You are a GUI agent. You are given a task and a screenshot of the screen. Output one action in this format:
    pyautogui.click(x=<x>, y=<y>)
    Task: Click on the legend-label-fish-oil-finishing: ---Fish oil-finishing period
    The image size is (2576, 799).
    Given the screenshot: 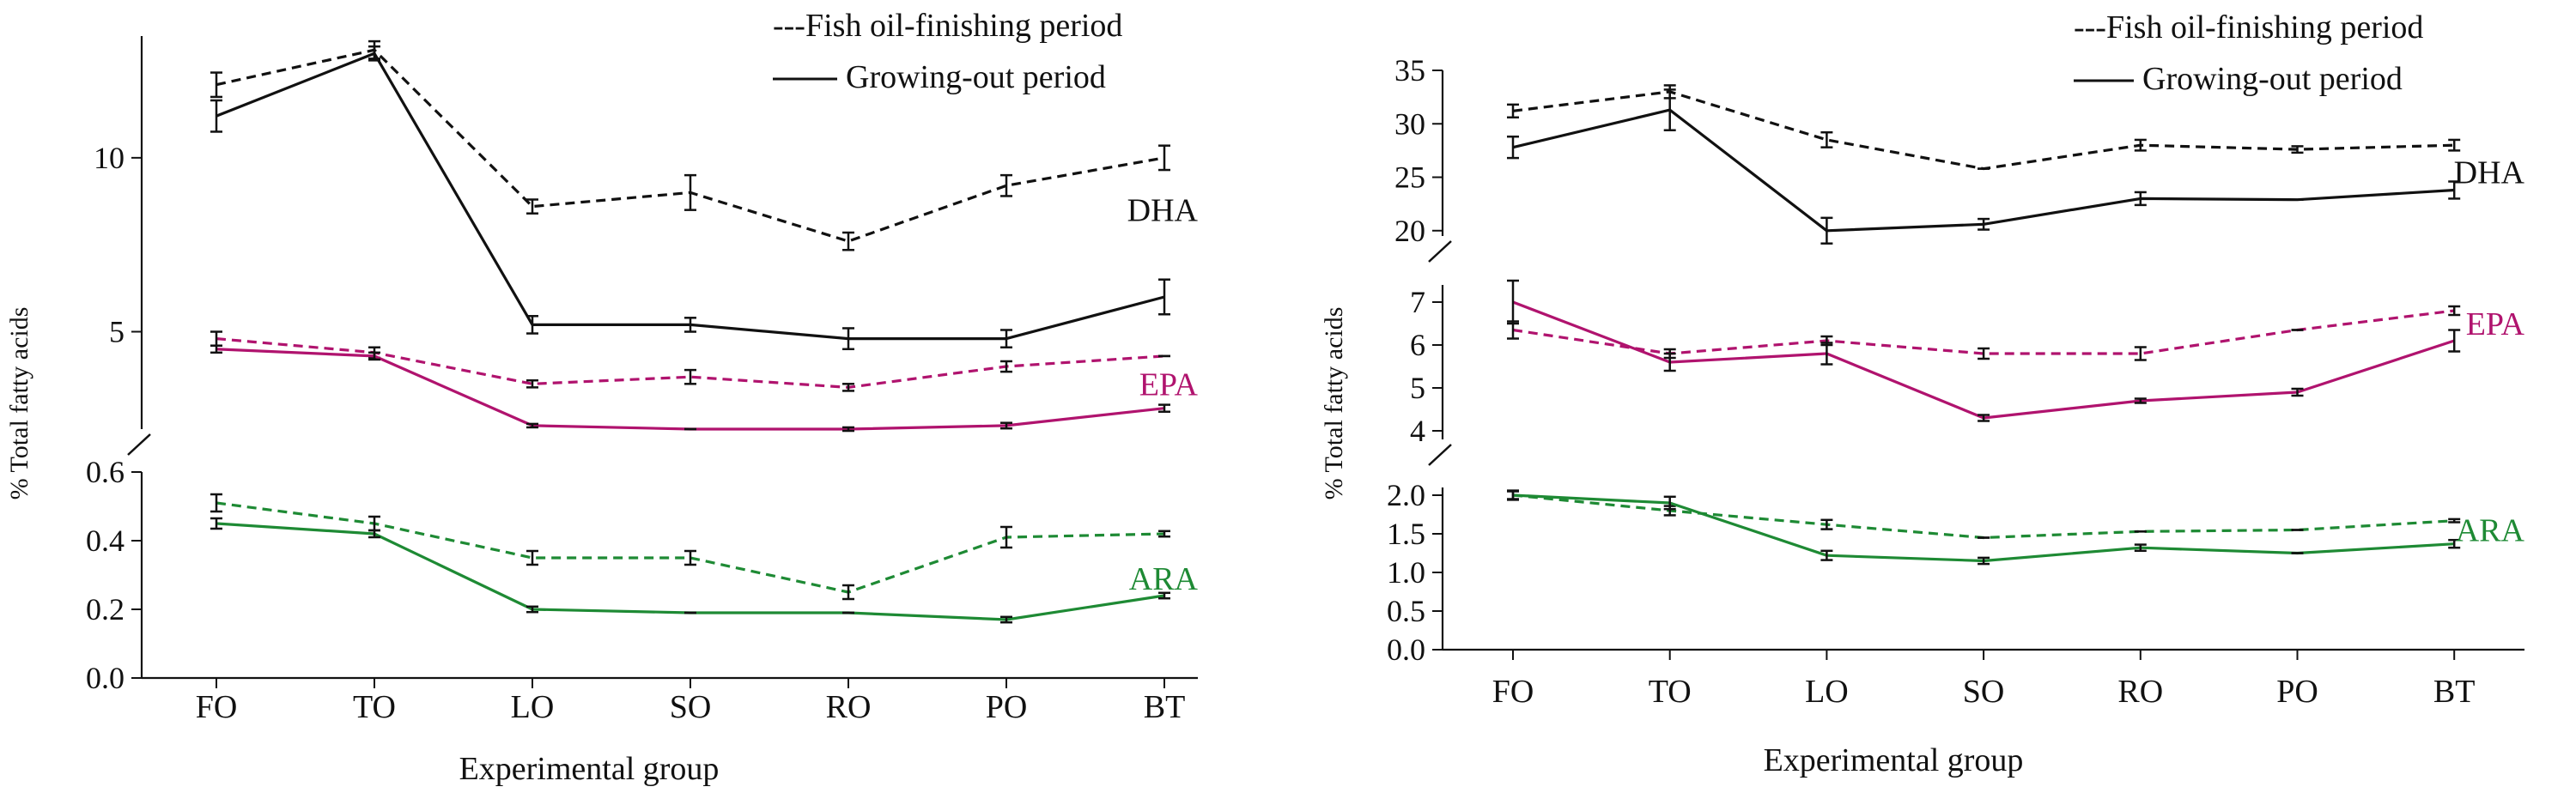 What is the action you would take?
    pyautogui.click(x=2248, y=27)
    